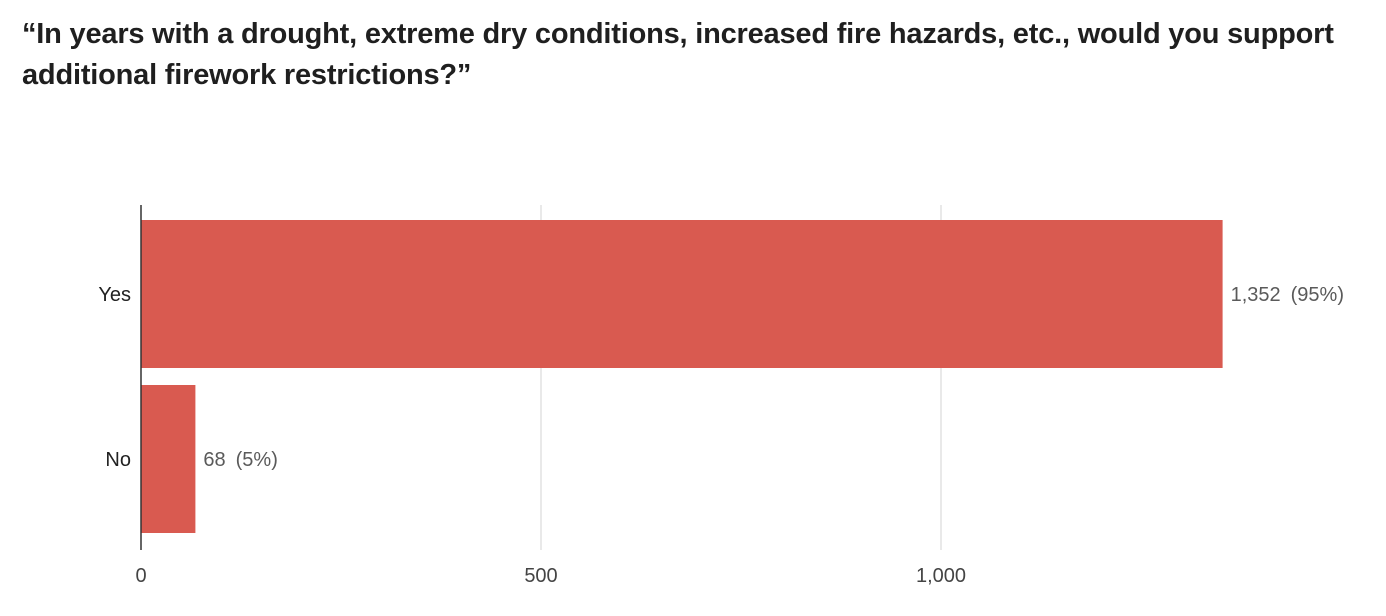  What do you see at coordinates (240, 460) in the screenshot?
I see `data-label-no: 68 (5%)` at bounding box center [240, 460].